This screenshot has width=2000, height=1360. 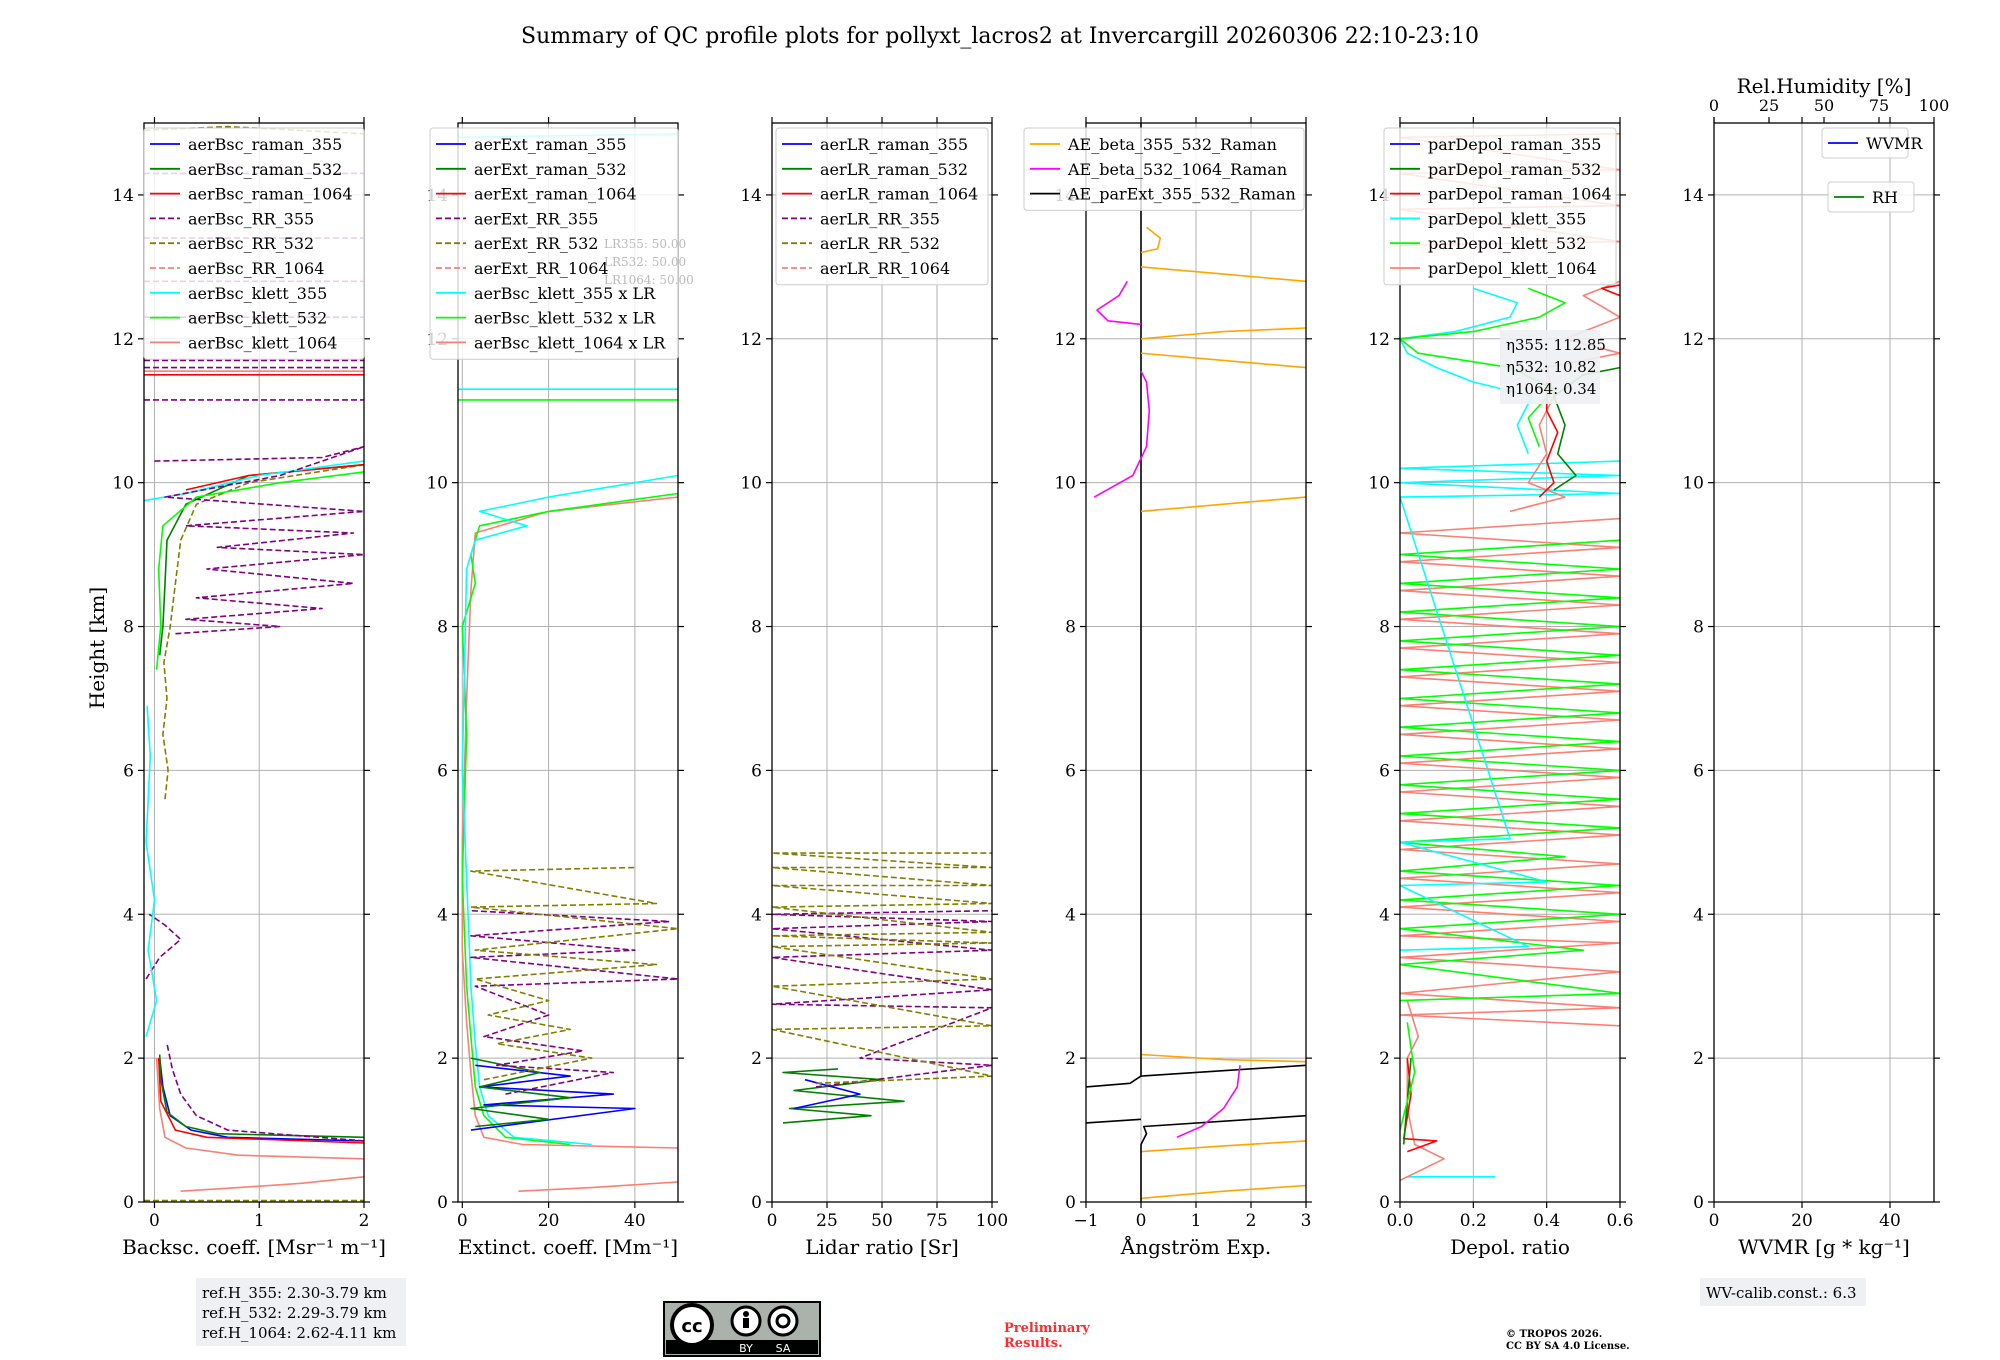 What do you see at coordinates (1546, 1221) in the screenshot?
I see `x-tick-label: 0.4` at bounding box center [1546, 1221].